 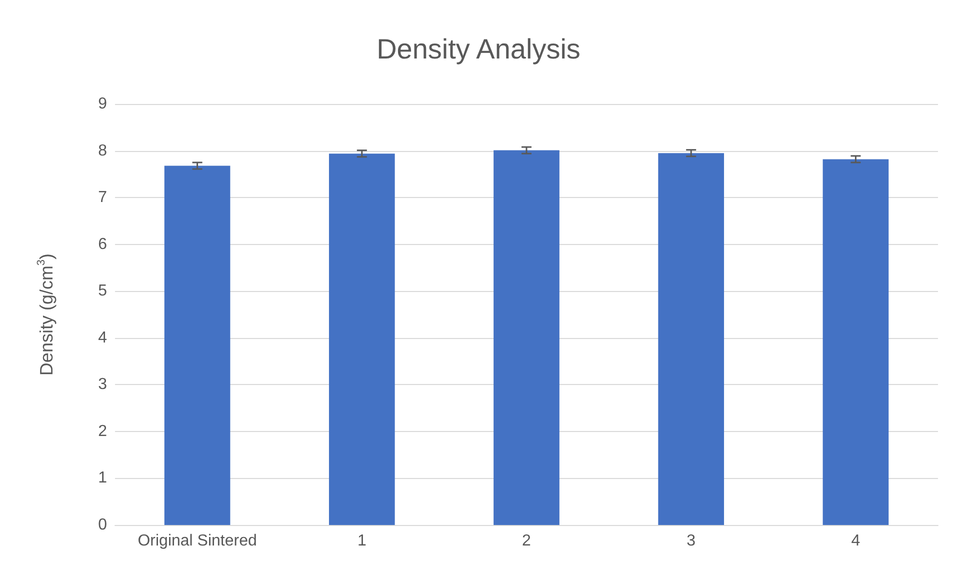 I want to click on x-tick-label: 2, so click(x=527, y=541).